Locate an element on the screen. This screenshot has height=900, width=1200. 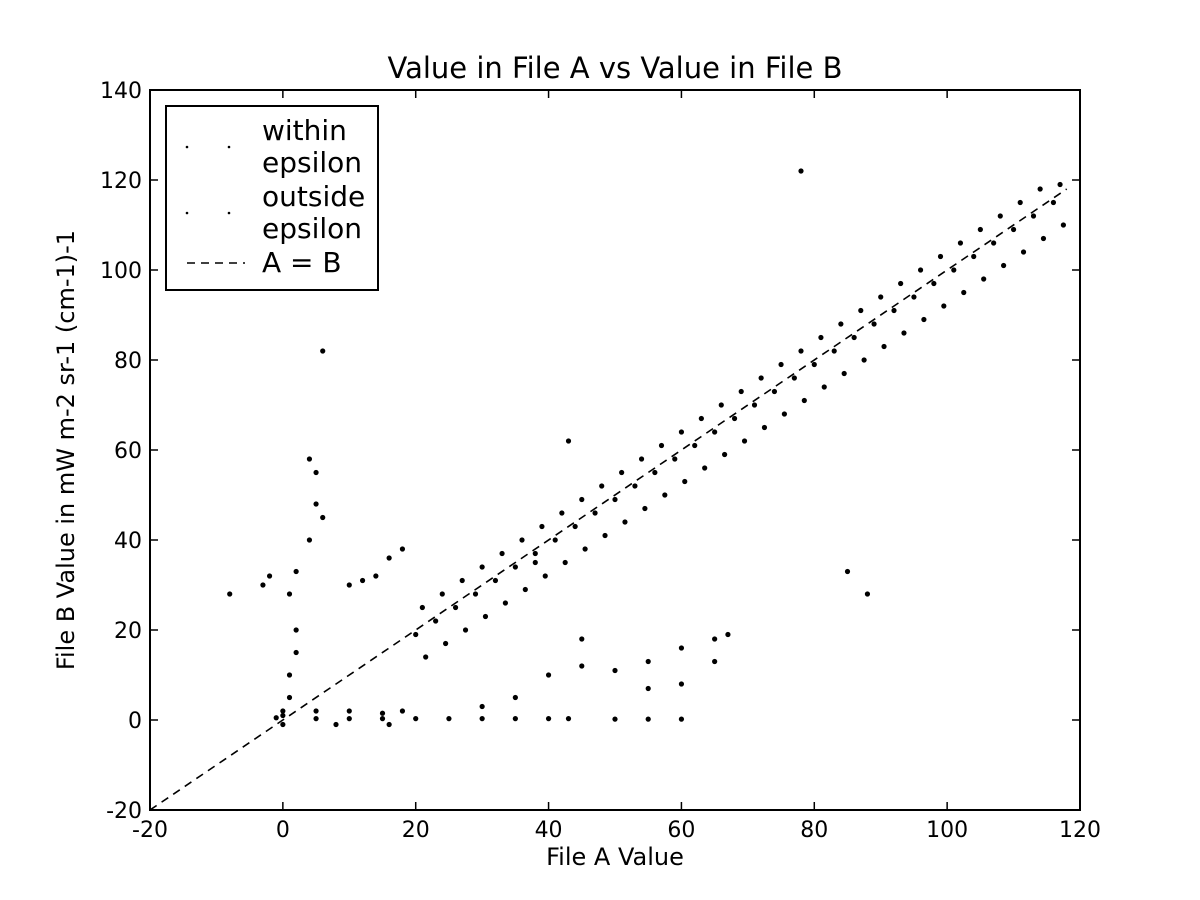
x-tick-label: -20 is located at coordinates (150, 830).